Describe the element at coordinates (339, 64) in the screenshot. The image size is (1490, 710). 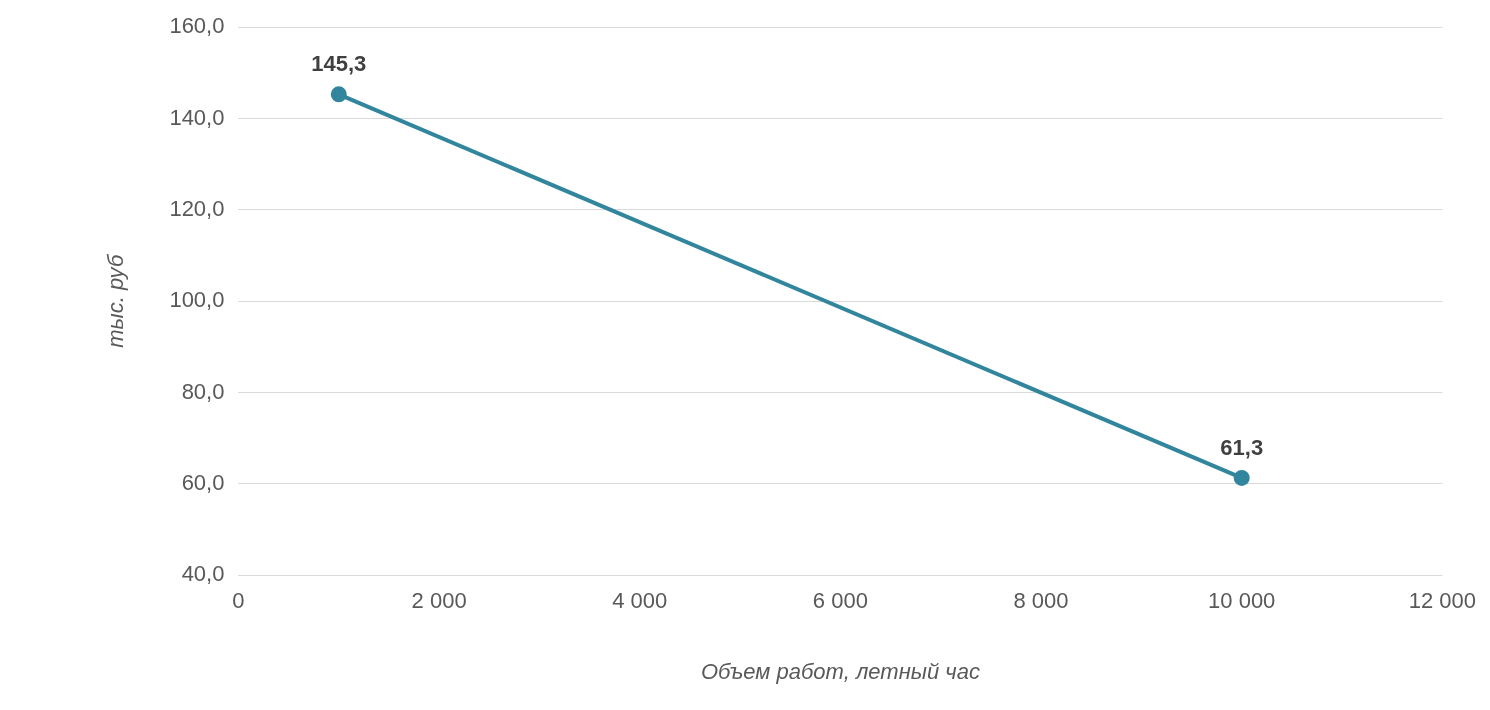
I see `data-label: 145,3` at that location.